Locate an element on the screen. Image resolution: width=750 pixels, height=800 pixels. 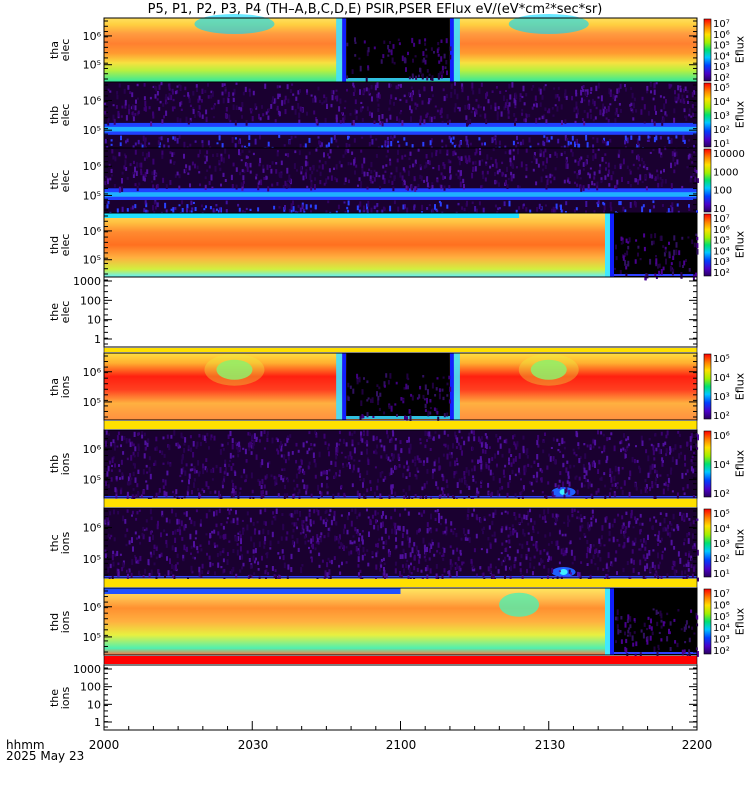
panel-the-ions: 1 10 100 1000 is located at coordinates (385, 697).